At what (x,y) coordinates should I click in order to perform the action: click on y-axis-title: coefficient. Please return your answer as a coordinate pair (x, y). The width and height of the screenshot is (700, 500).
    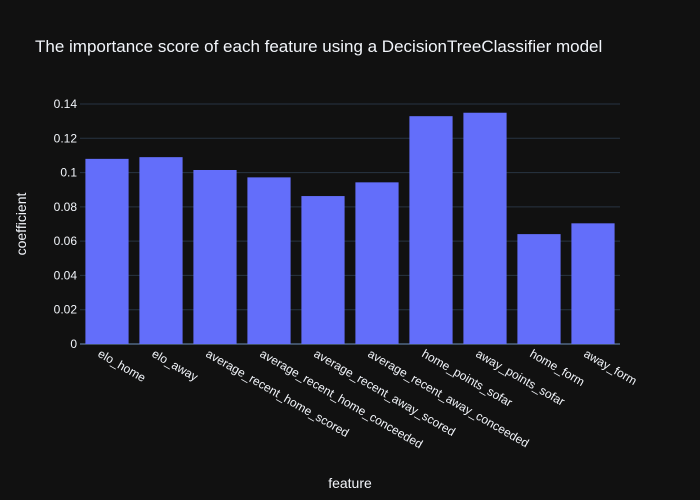
    Looking at the image, I should click on (21, 223).